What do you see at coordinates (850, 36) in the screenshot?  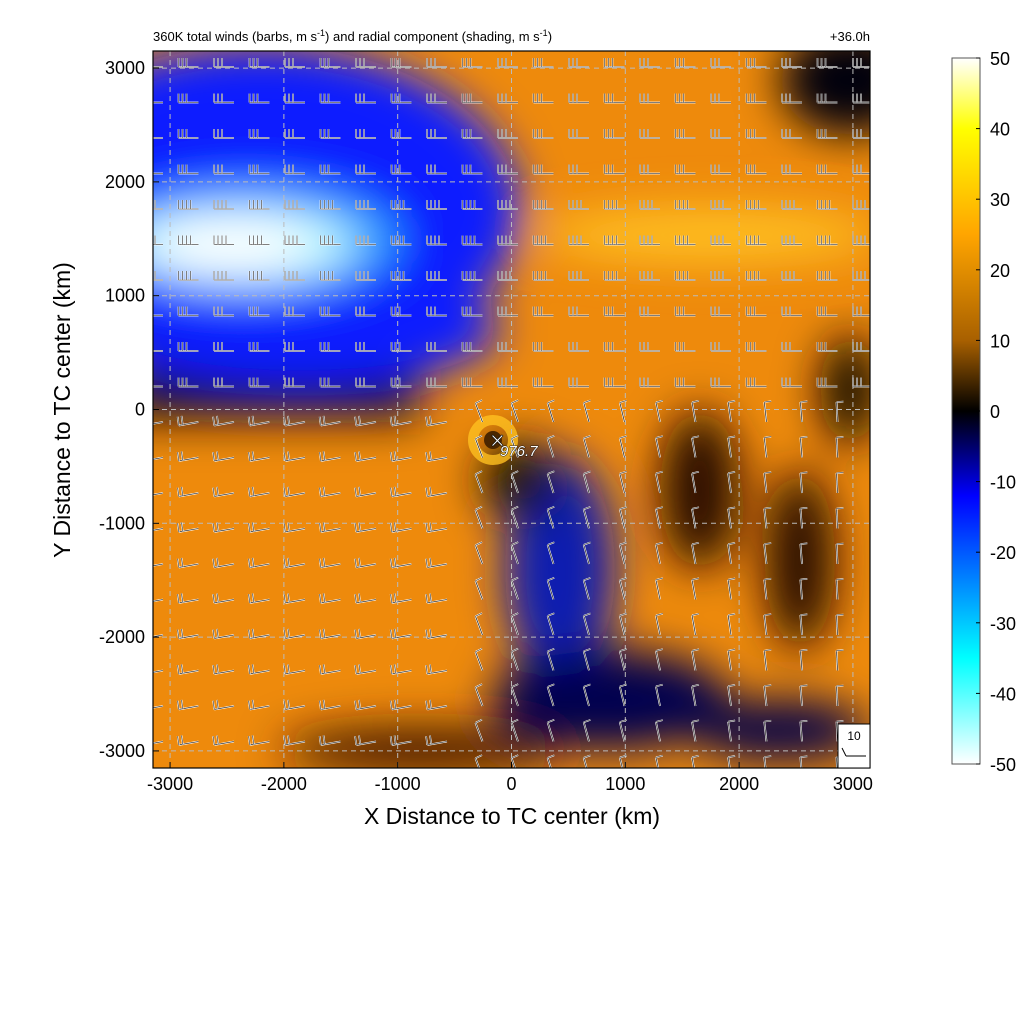 I see `forecast-time: +36.0h` at bounding box center [850, 36].